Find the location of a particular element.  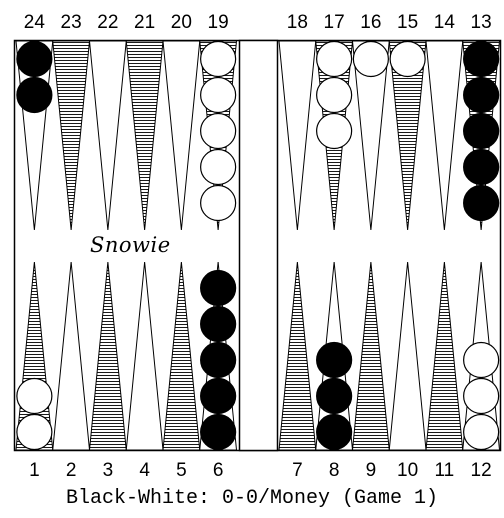

point-label: 22 is located at coordinates (107, 22).